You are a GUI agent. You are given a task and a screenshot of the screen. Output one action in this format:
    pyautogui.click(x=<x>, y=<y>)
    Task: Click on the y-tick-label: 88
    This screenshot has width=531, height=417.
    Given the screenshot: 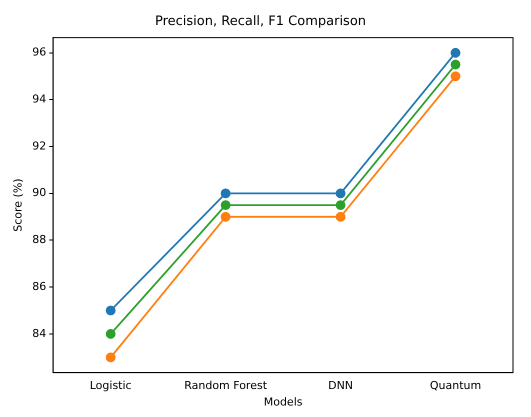 What is the action you would take?
    pyautogui.click(x=39, y=239)
    